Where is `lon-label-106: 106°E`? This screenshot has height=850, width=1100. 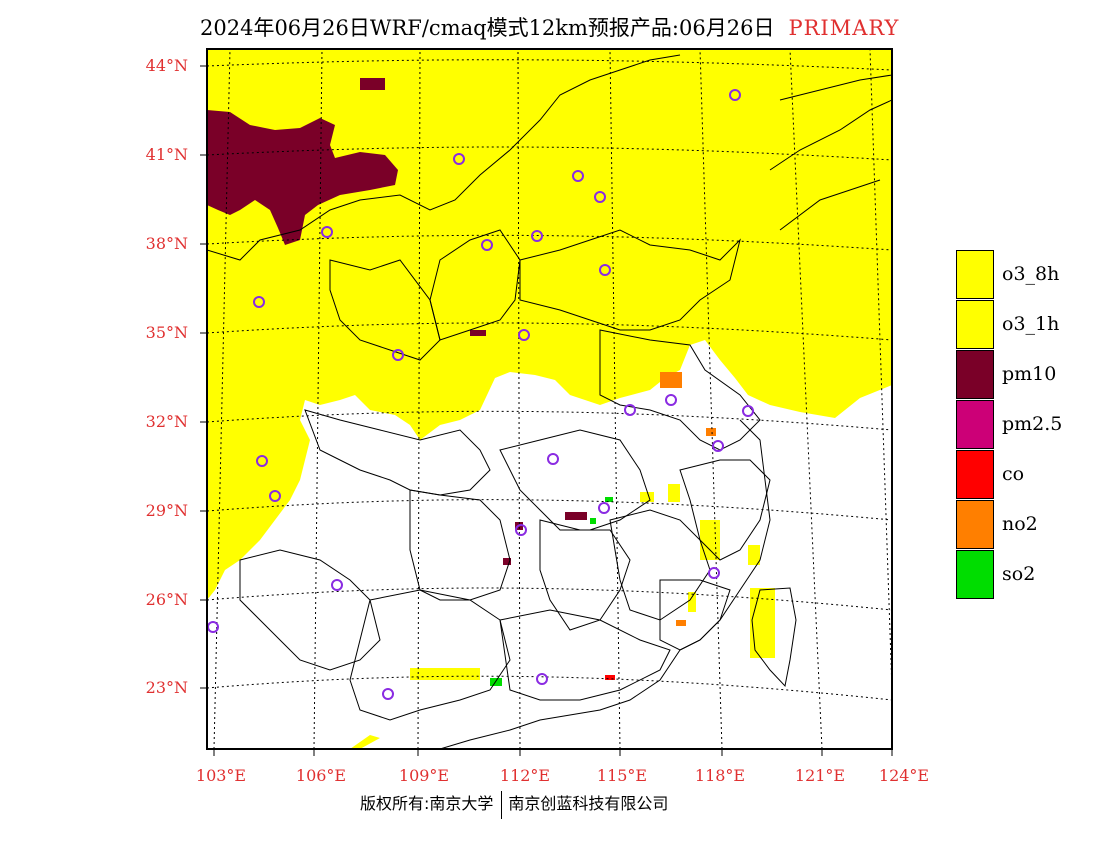 lon-label-106: 106°E is located at coordinates (321, 775).